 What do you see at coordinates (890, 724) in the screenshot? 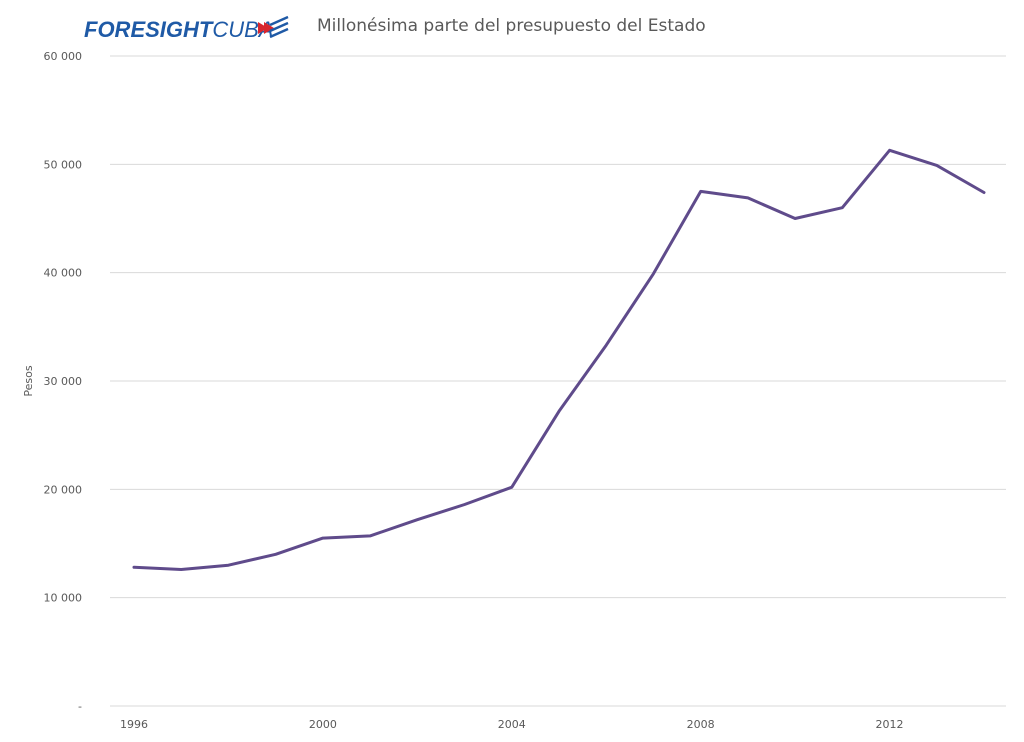
I see `x-tick-label: 2012` at bounding box center [890, 724].